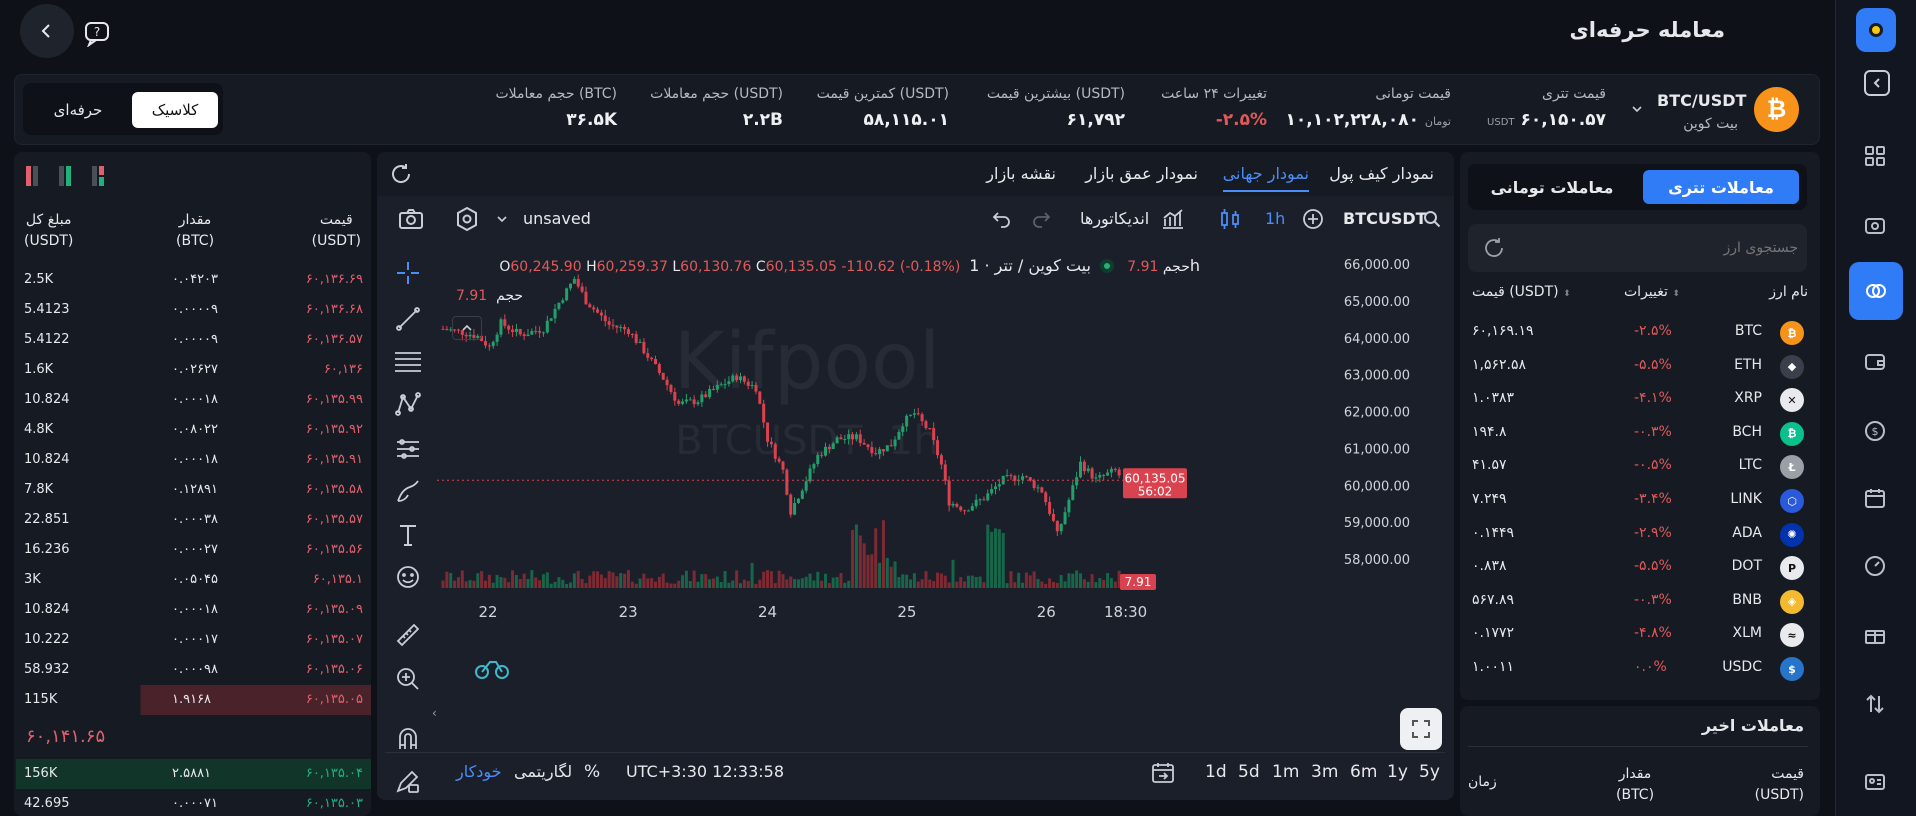 This screenshot has width=1916, height=816. Describe the element at coordinates (467, 328) in the screenshot. I see `collapse-legend-button` at that location.